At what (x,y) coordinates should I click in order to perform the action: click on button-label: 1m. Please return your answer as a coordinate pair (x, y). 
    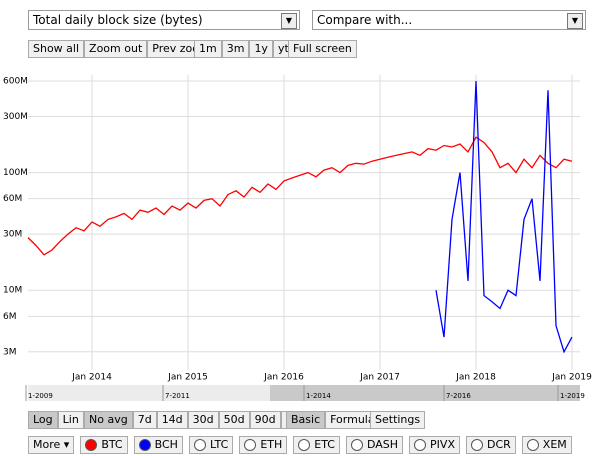
    Looking at the image, I should click on (208, 48).